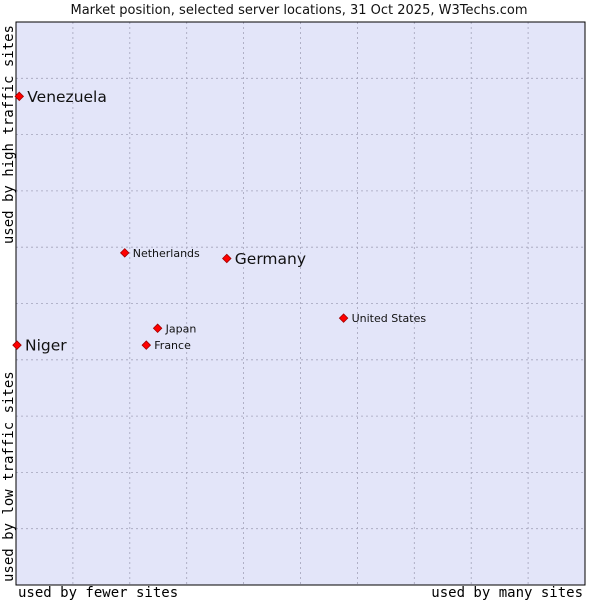 The width and height of the screenshot is (600, 605). Describe the element at coordinates (9, 134) in the screenshot. I see `y-axis-label-top: used by high traffic sites` at that location.